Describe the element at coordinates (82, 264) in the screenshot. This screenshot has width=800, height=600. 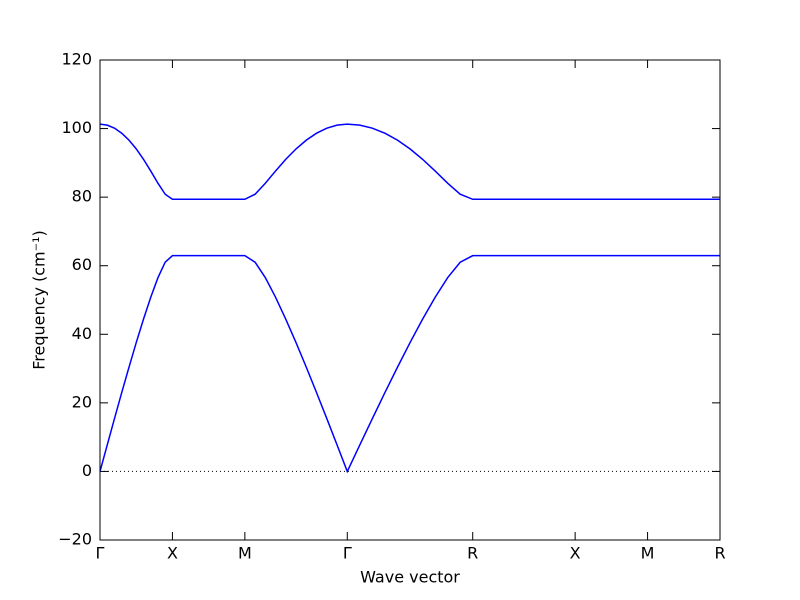
I see `y-tick-label: 60` at that location.